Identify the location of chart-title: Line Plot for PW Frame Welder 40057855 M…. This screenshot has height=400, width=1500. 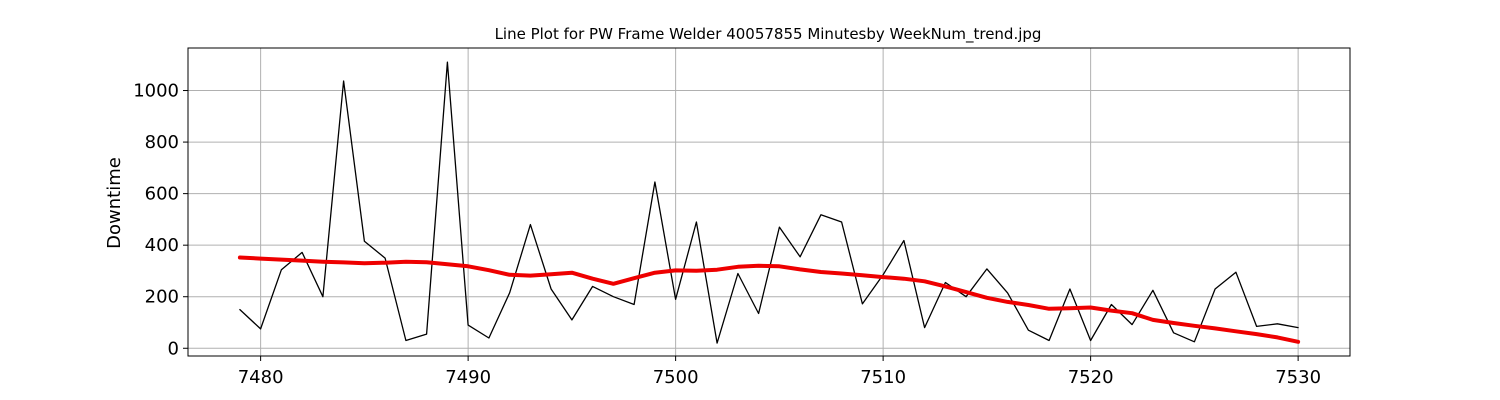
(768, 34).